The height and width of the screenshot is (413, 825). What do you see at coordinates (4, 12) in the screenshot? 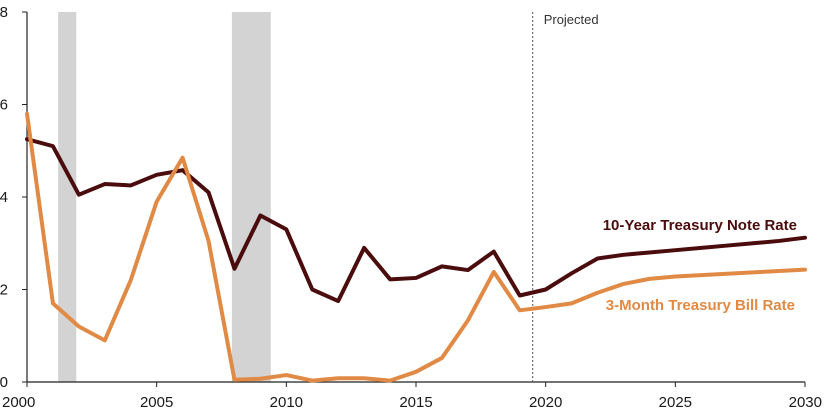
I see `y-tick-label-8: 8` at bounding box center [4, 12].